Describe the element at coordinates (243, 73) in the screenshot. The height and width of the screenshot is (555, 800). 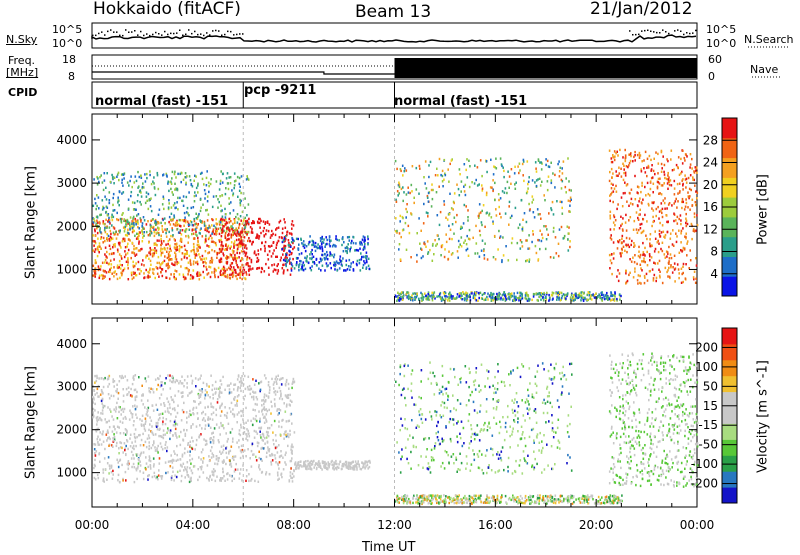
I see `freq-trace` at that location.